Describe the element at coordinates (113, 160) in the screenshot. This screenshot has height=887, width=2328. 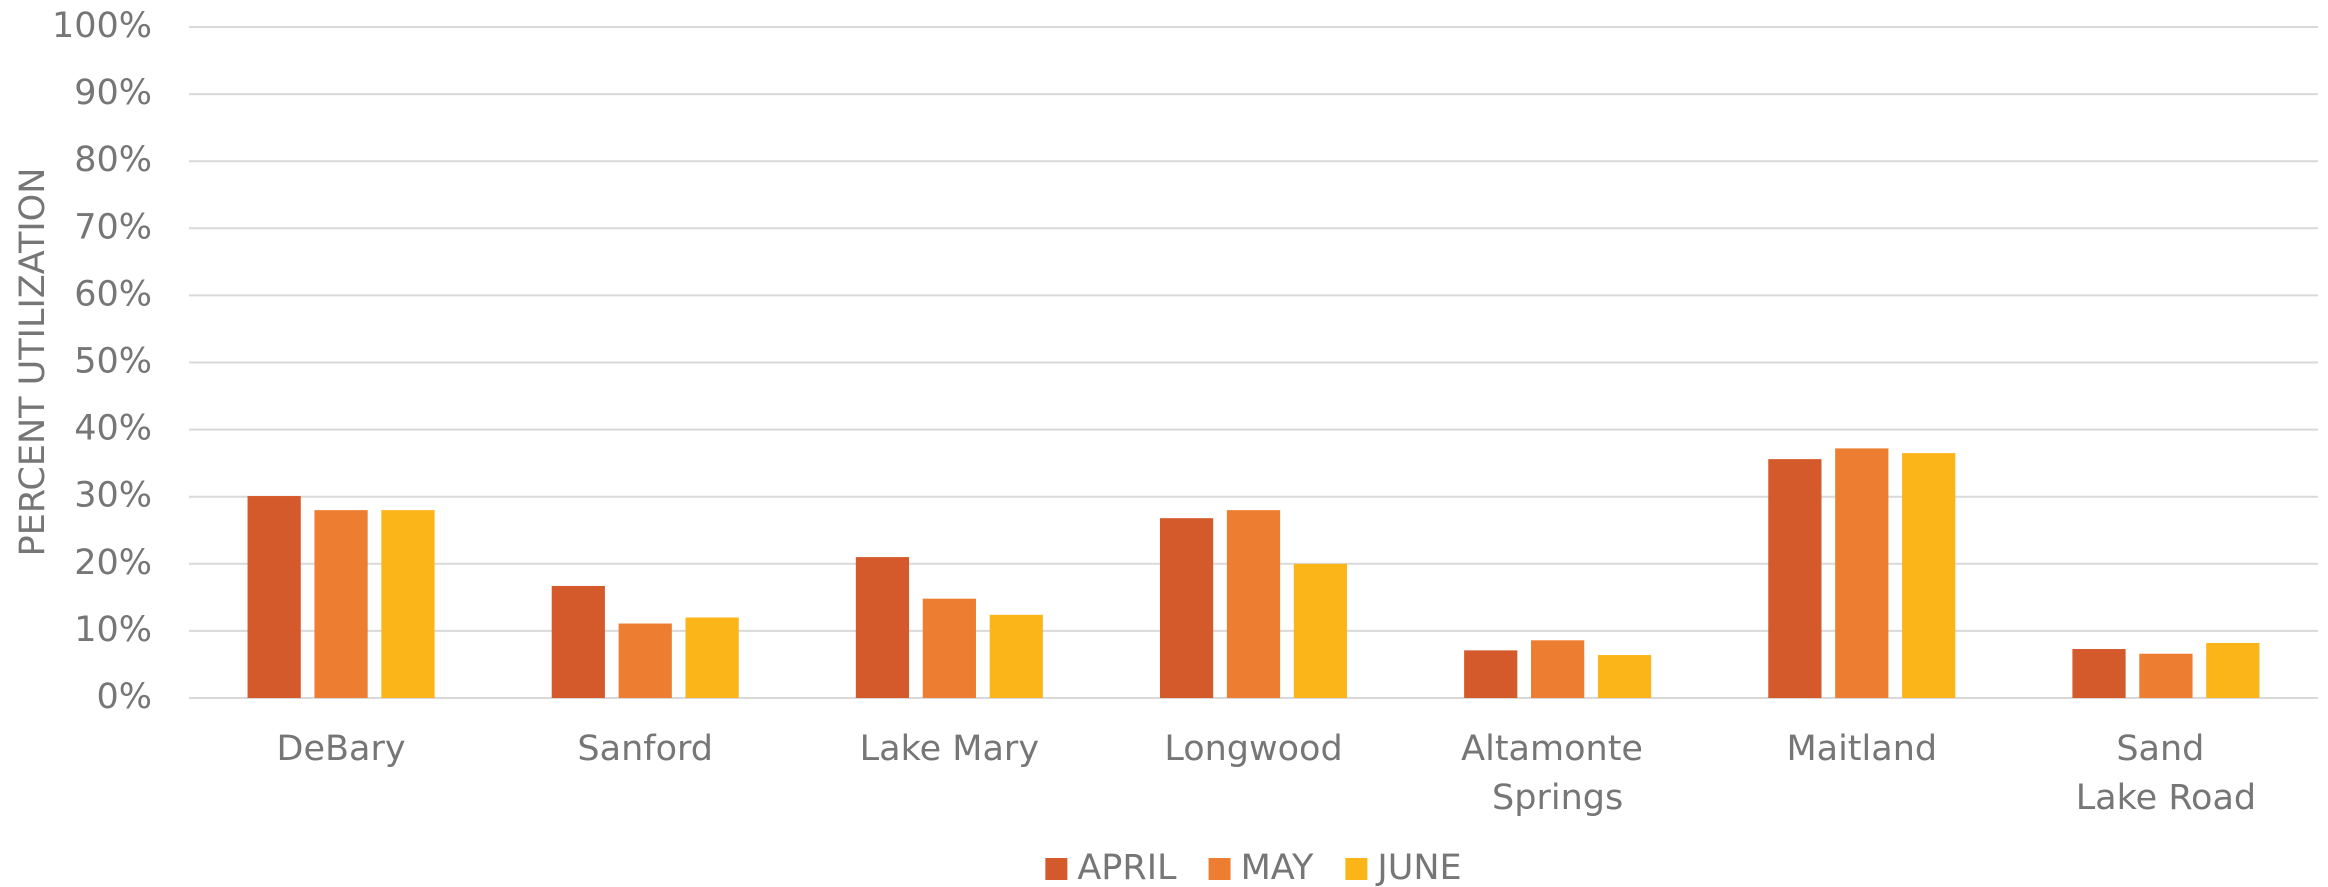
I see `y-tick-label: 80%` at that location.